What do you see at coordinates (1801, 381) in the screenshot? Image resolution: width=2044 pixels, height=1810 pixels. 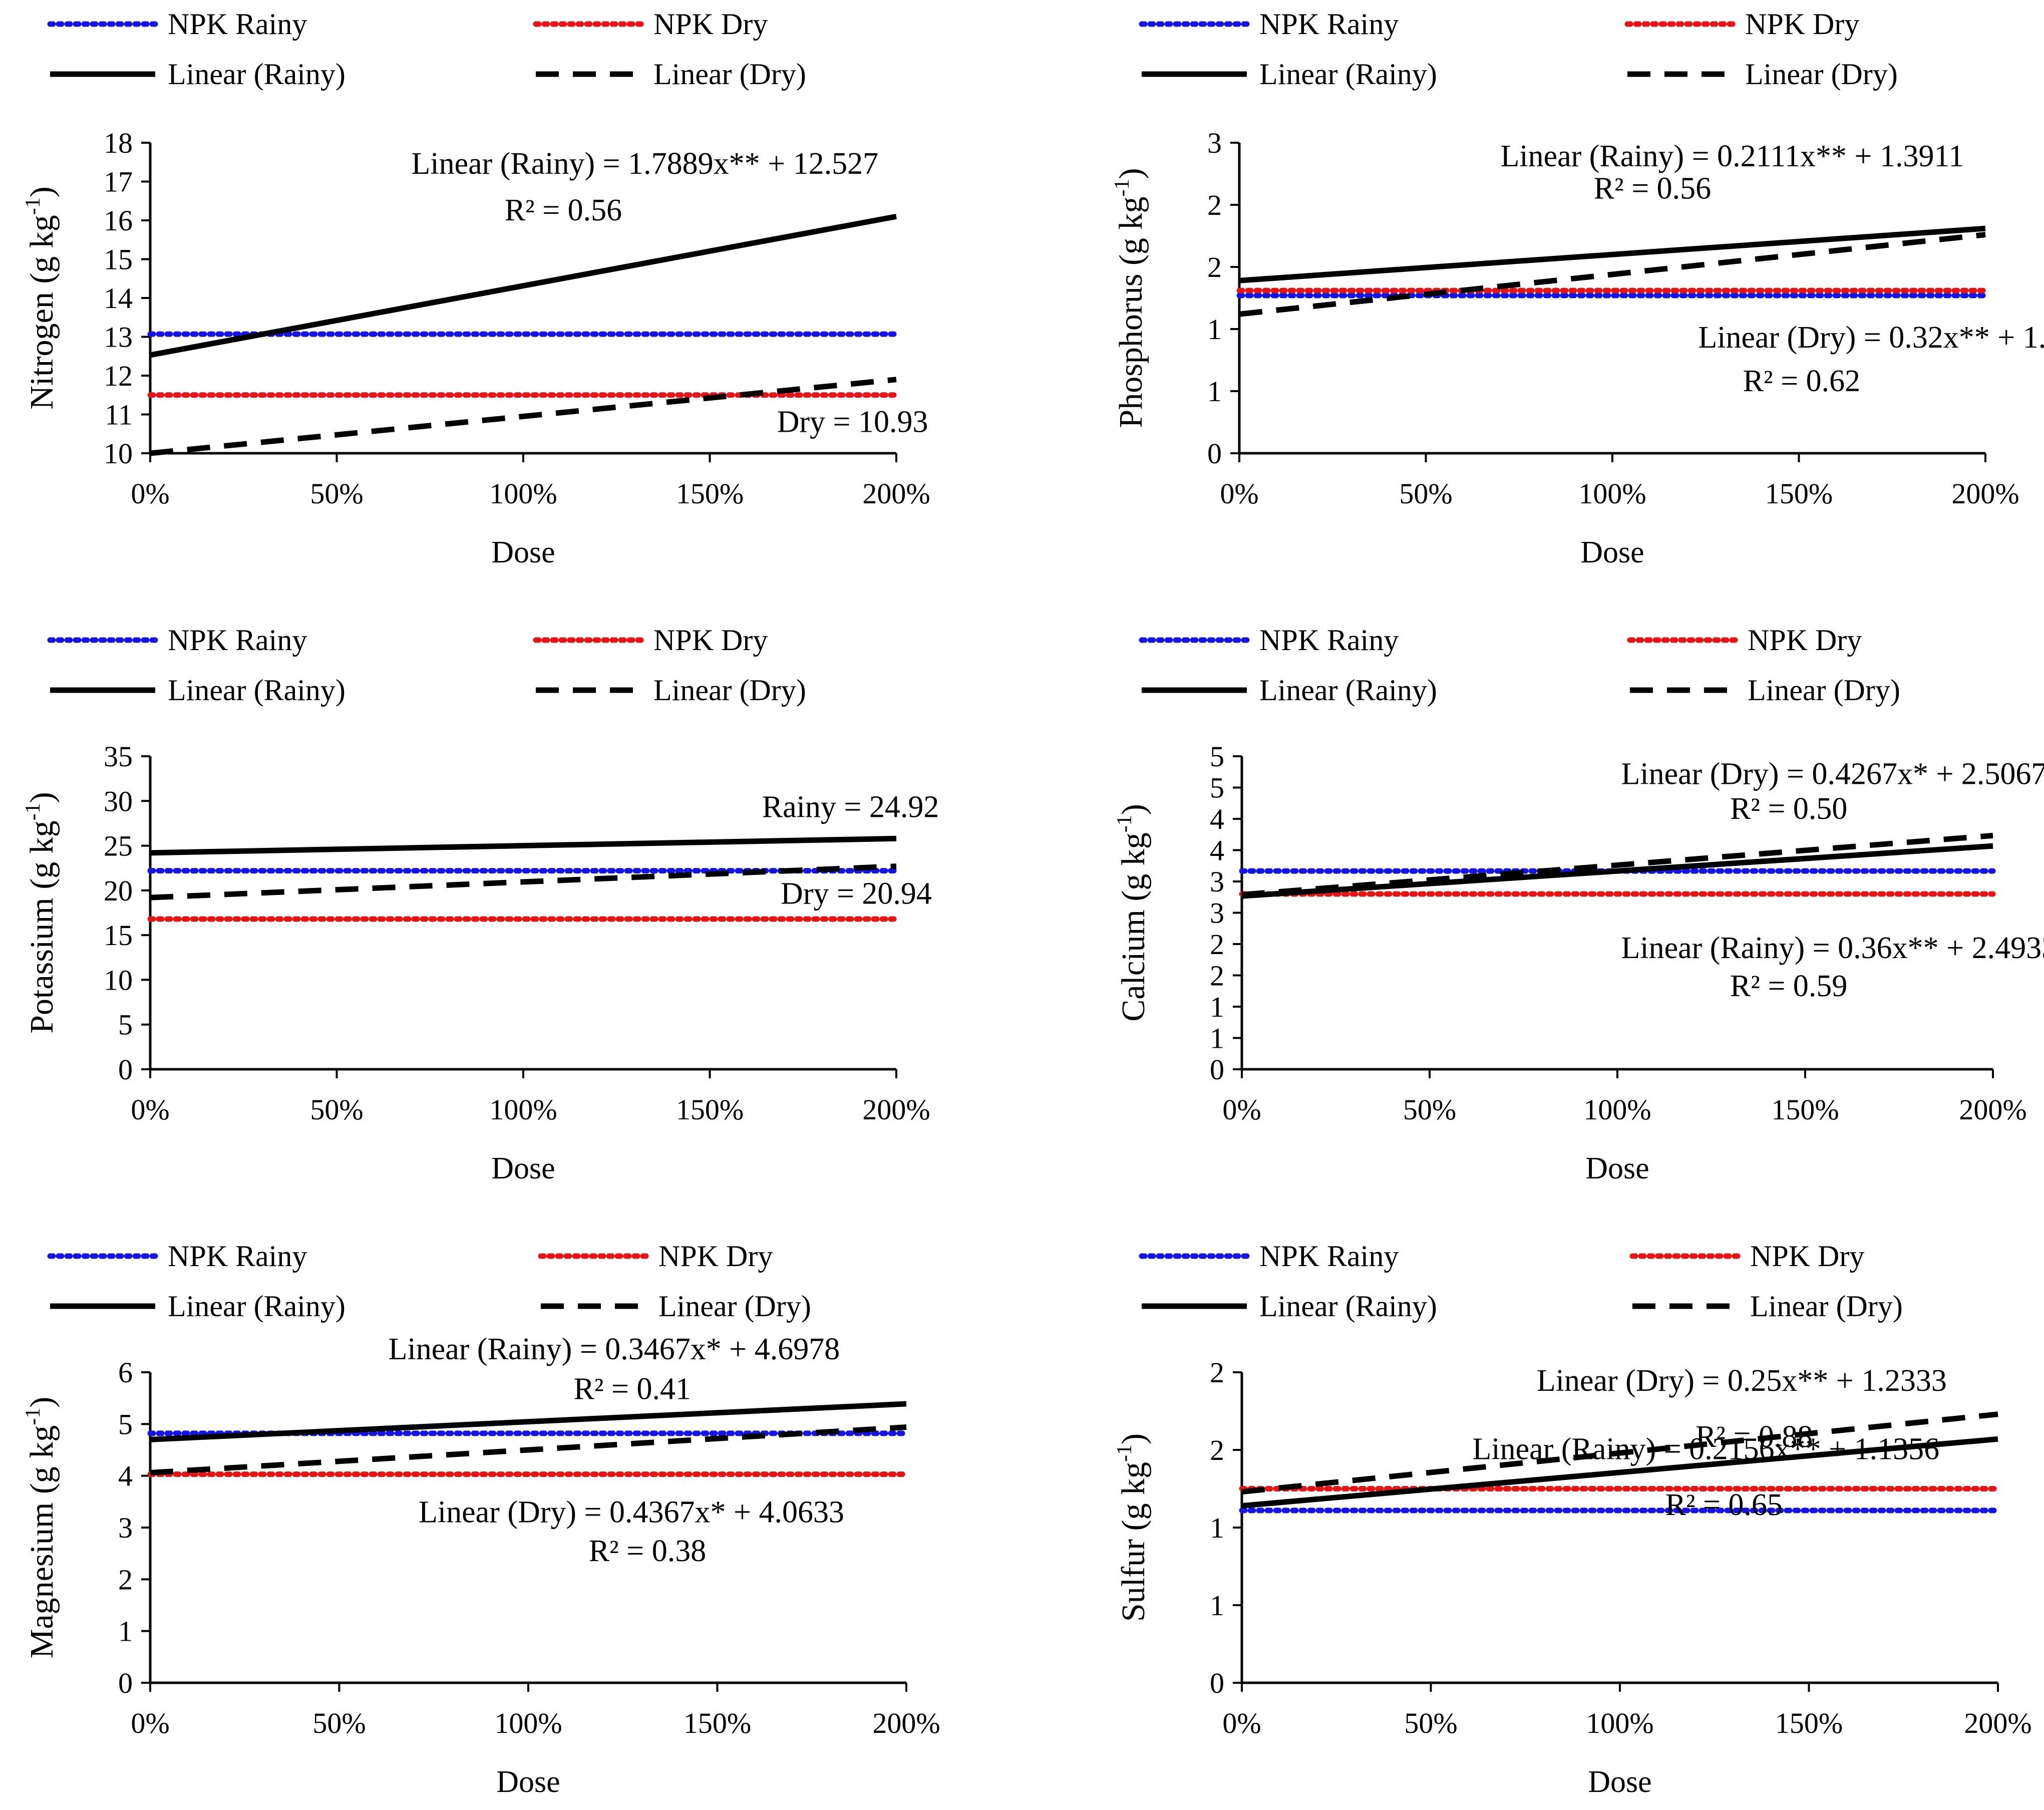 I see `annotation-label: R² = 0.62` at bounding box center [1801, 381].